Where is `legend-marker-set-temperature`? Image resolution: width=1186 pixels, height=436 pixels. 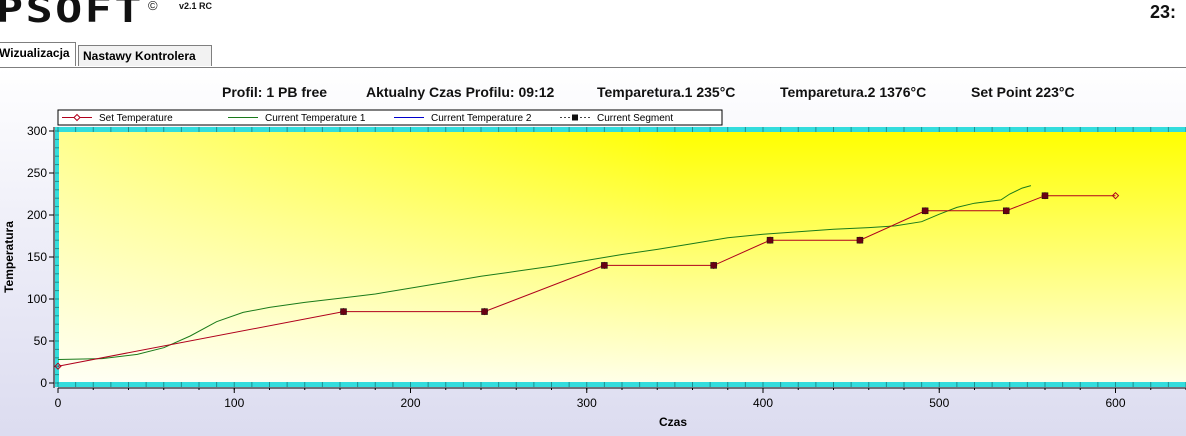 legend-marker-set-temperature is located at coordinates (77, 117).